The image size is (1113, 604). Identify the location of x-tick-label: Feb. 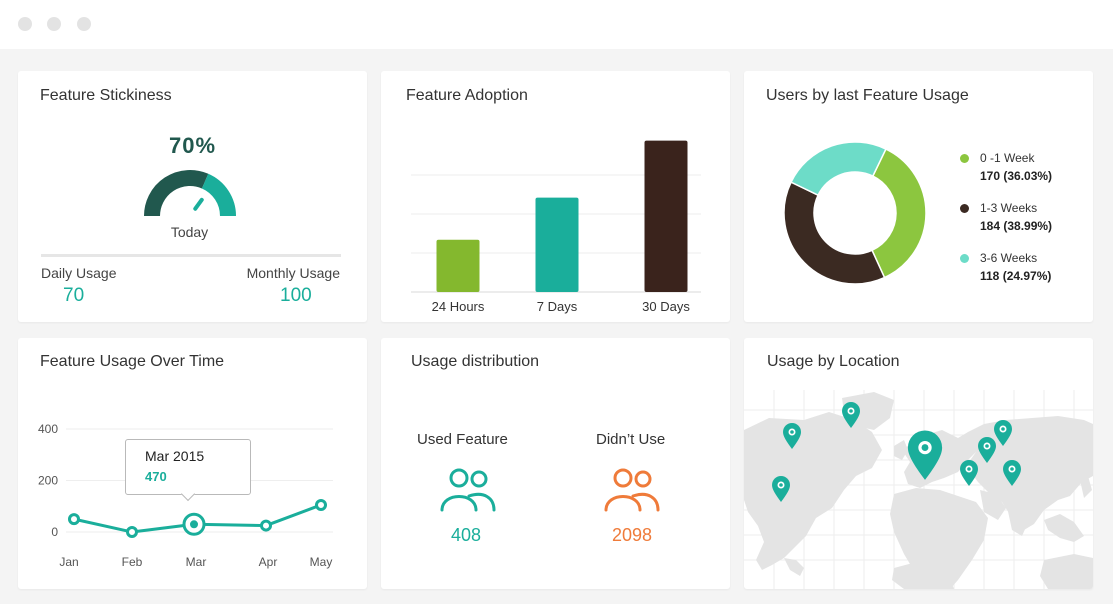
(132, 562).